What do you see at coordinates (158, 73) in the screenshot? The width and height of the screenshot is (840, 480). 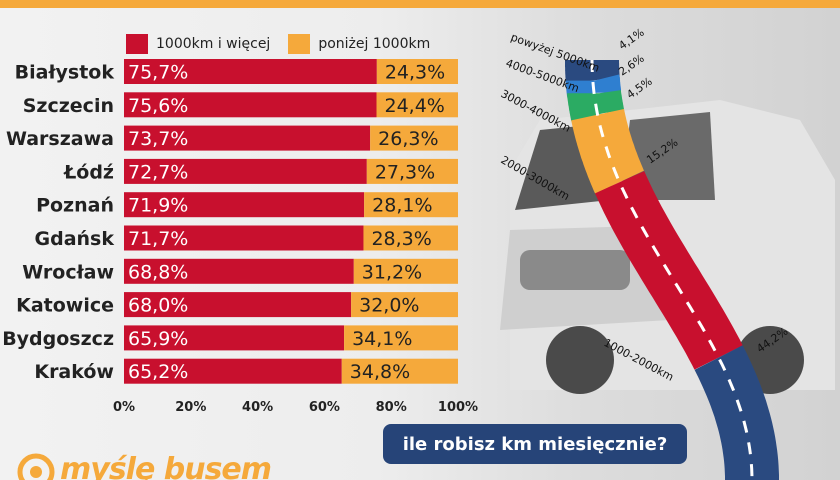 I see `data-label-primary: 75,7%` at bounding box center [158, 73].